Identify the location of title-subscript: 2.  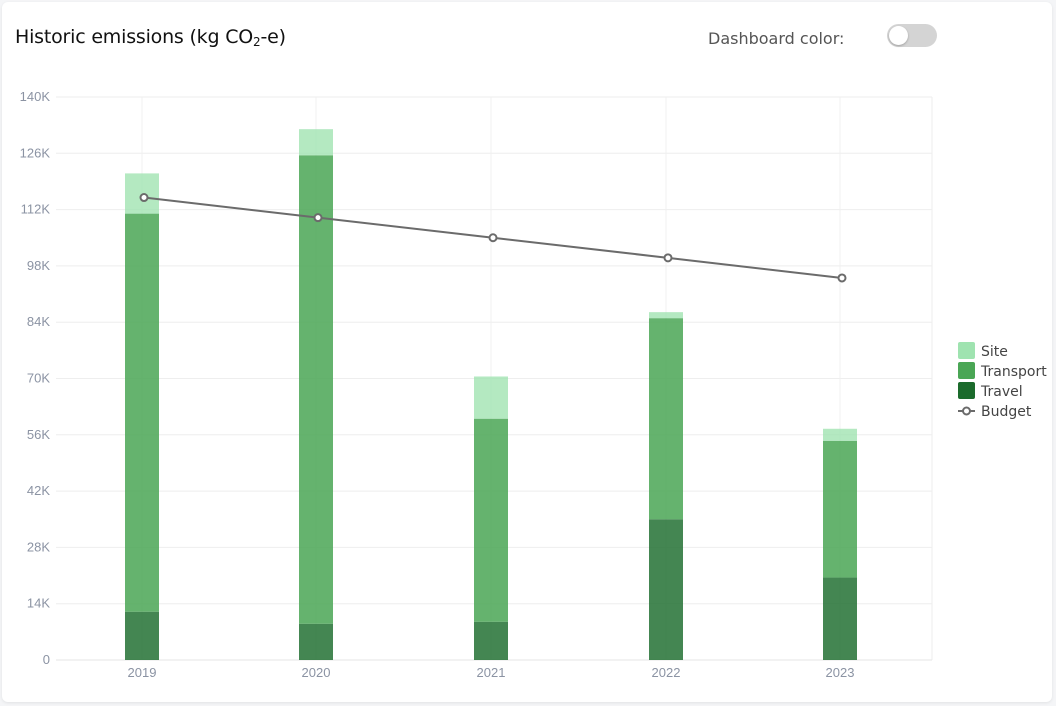
(257, 42).